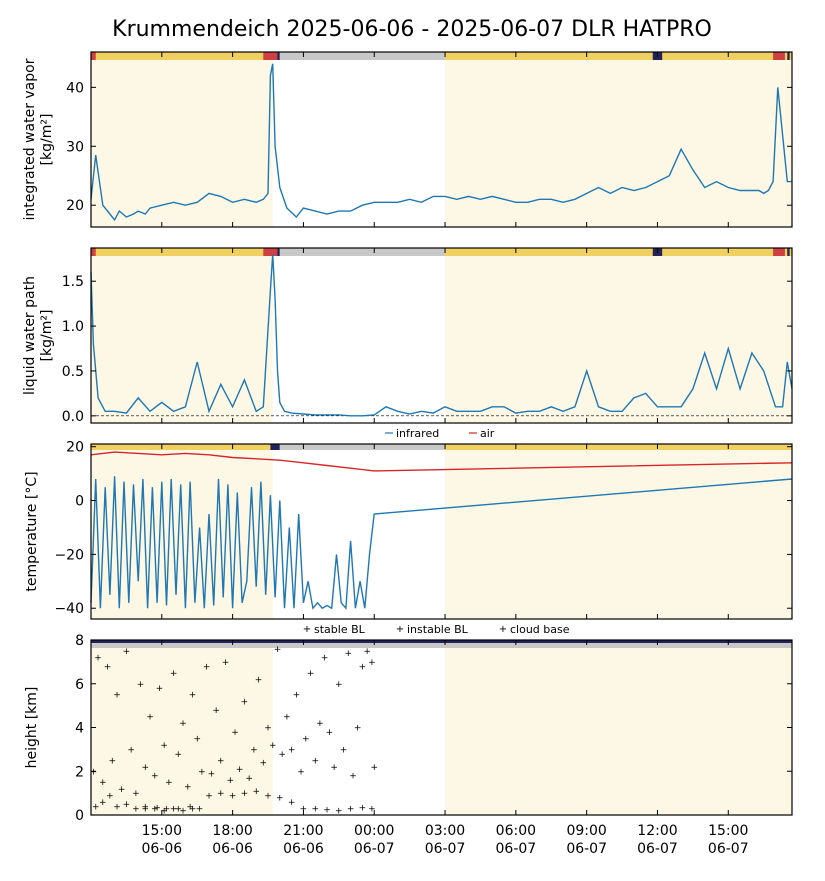 This screenshot has height=881, width=825. Describe the element at coordinates (445, 831) in the screenshot. I see `x-tick-label-time: 03:00` at that location.